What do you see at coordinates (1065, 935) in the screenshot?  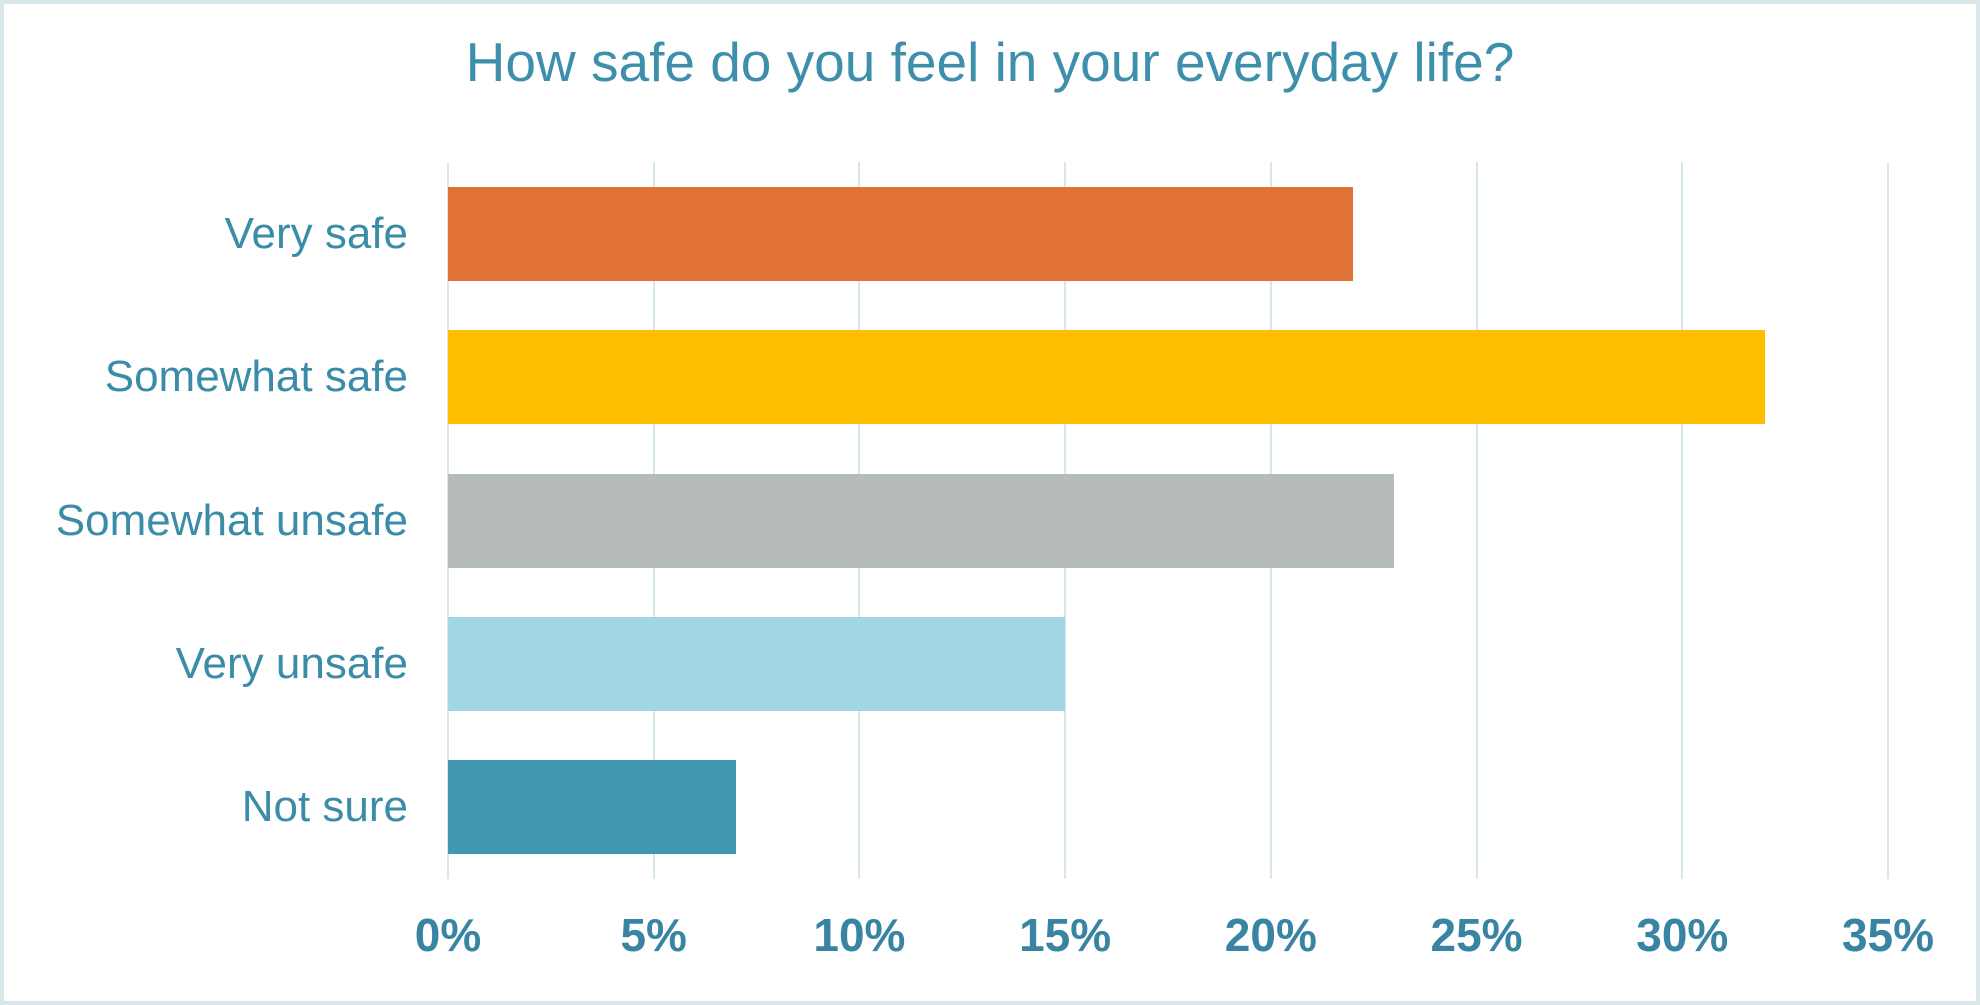 I see `x-tick-label: 15%` at bounding box center [1065, 935].